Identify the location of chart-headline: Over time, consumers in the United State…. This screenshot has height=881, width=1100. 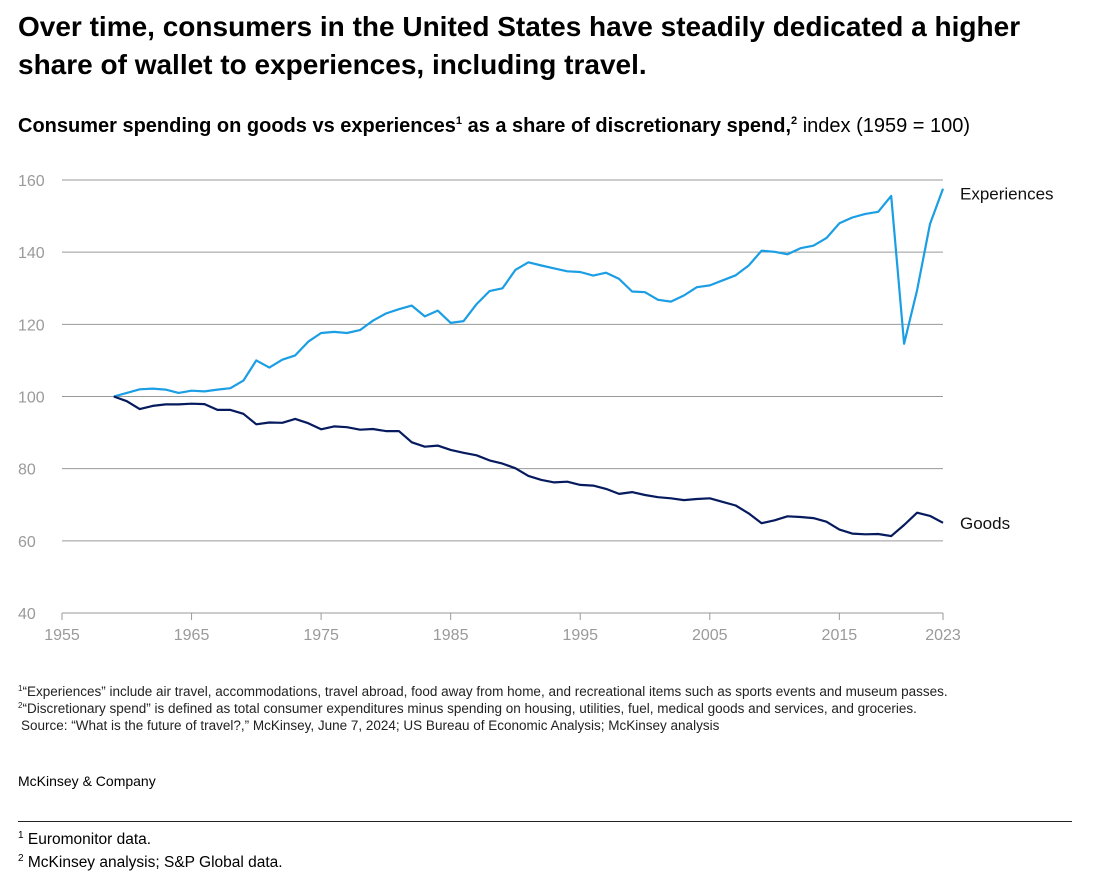
(519, 45).